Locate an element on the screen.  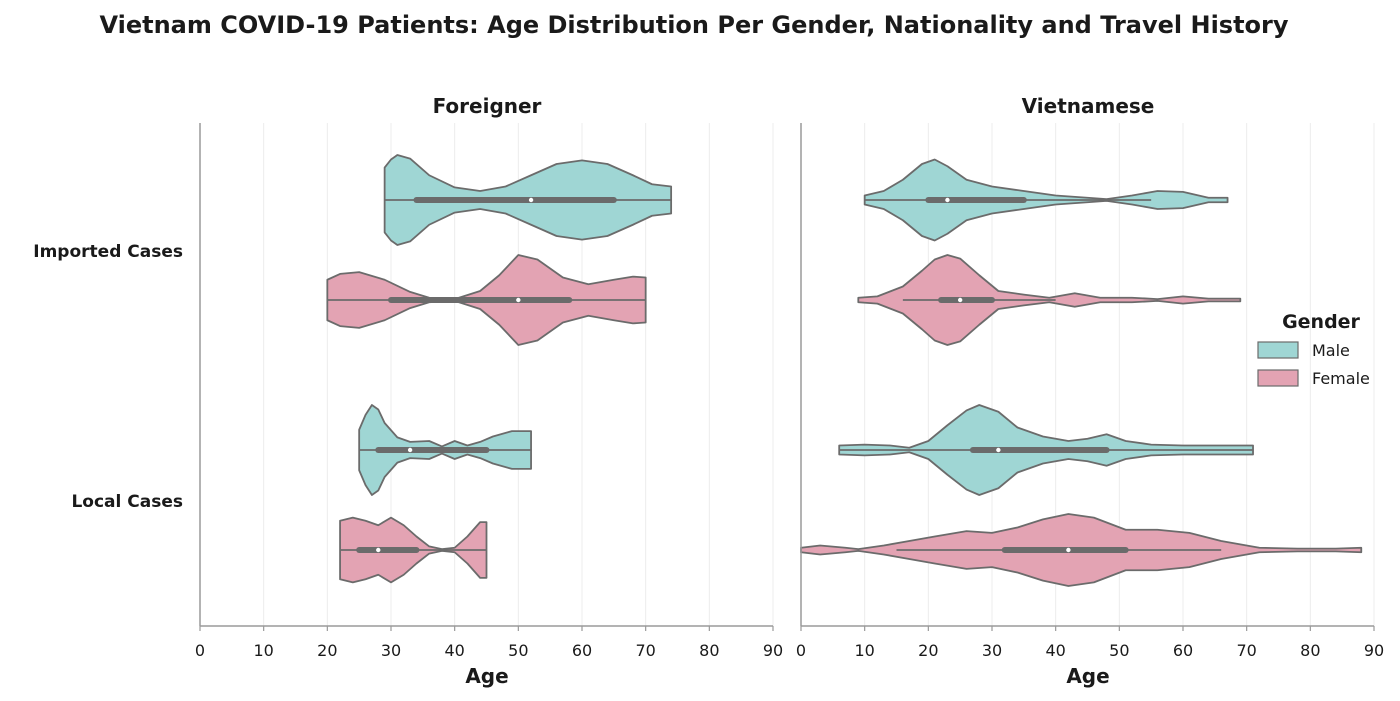
legend-swatch-female is located at coordinates (1278, 378).